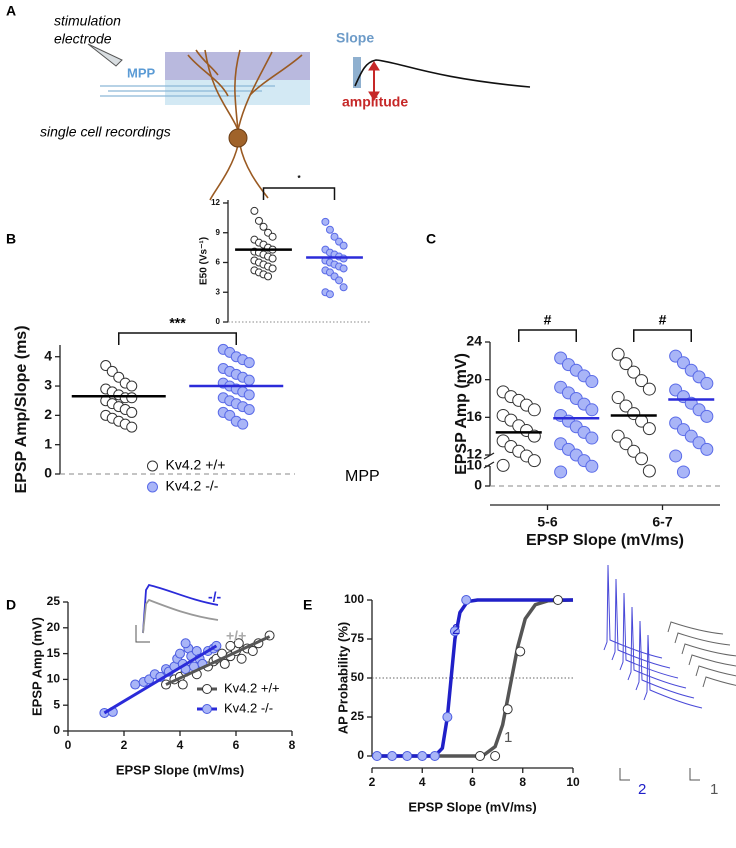 Image resolution: width=736 pixels, height=848 pixels. Describe the element at coordinates (456, 629) in the screenshot. I see `series-label: 2` at that location.